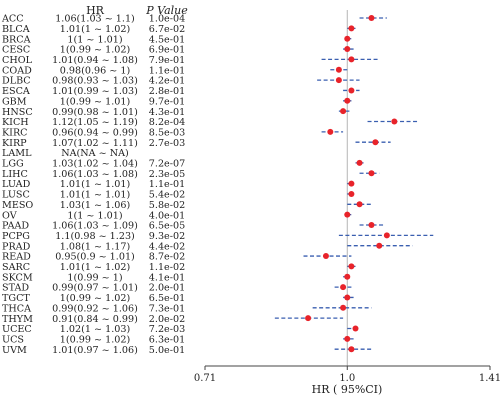  I want to click on p-value: 2.0e-02, so click(167, 319).